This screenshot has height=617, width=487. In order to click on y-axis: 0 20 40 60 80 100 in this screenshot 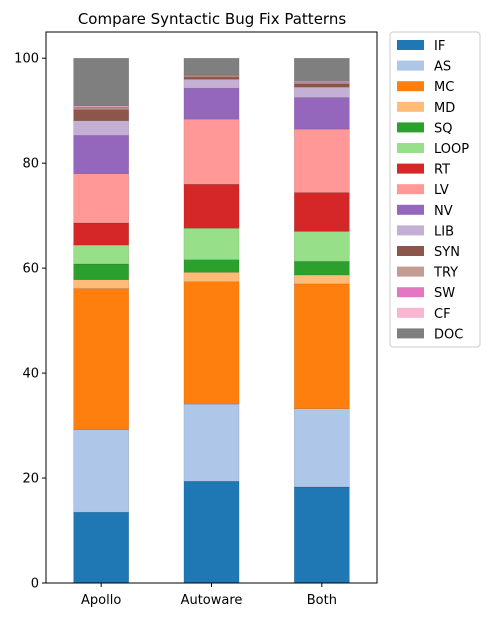, I will do `click(30, 322)`.